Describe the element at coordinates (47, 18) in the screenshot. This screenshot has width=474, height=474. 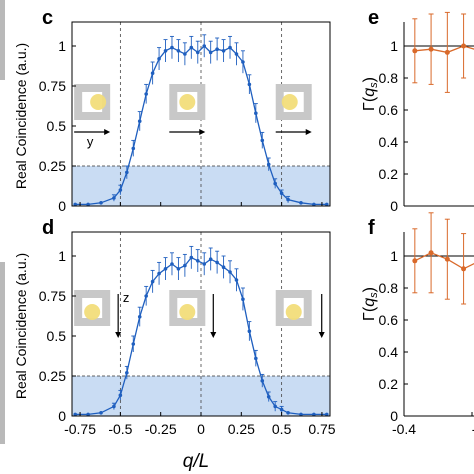
I see `panel-label: c` at that location.